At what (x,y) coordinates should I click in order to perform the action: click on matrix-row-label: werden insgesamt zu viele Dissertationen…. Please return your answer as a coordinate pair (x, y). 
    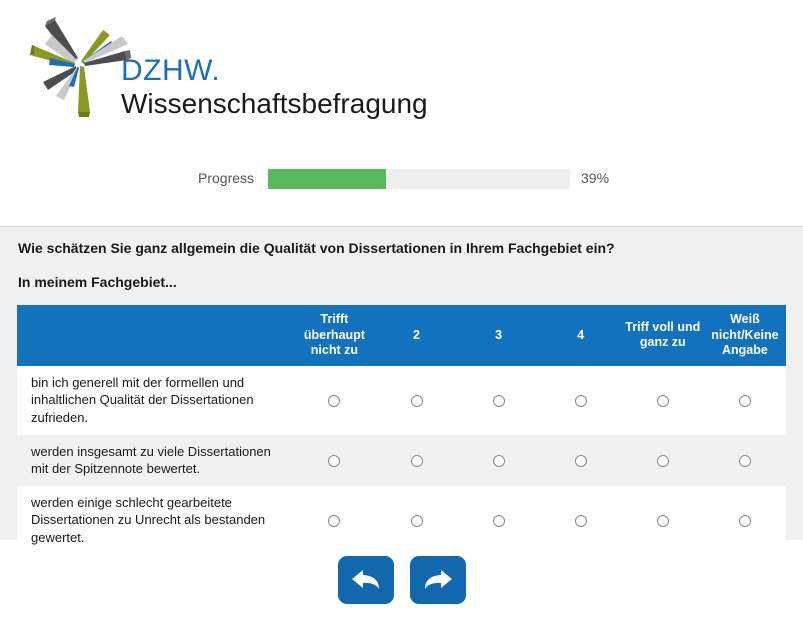
    Looking at the image, I should click on (155, 460).